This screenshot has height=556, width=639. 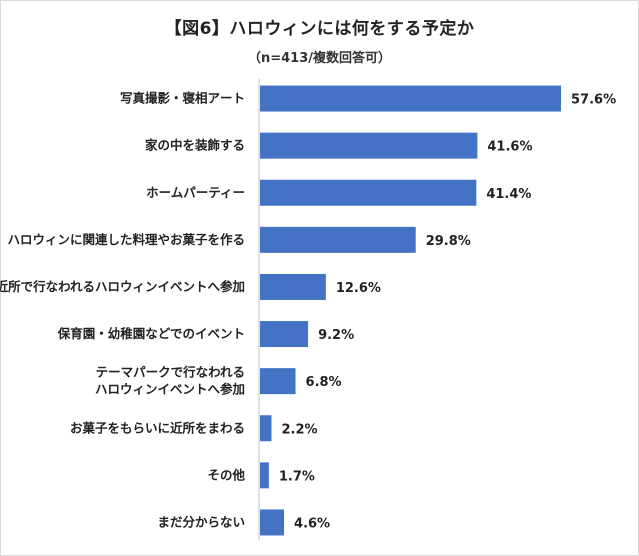 I want to click on value-label-7: 2.2%, so click(x=299, y=429).